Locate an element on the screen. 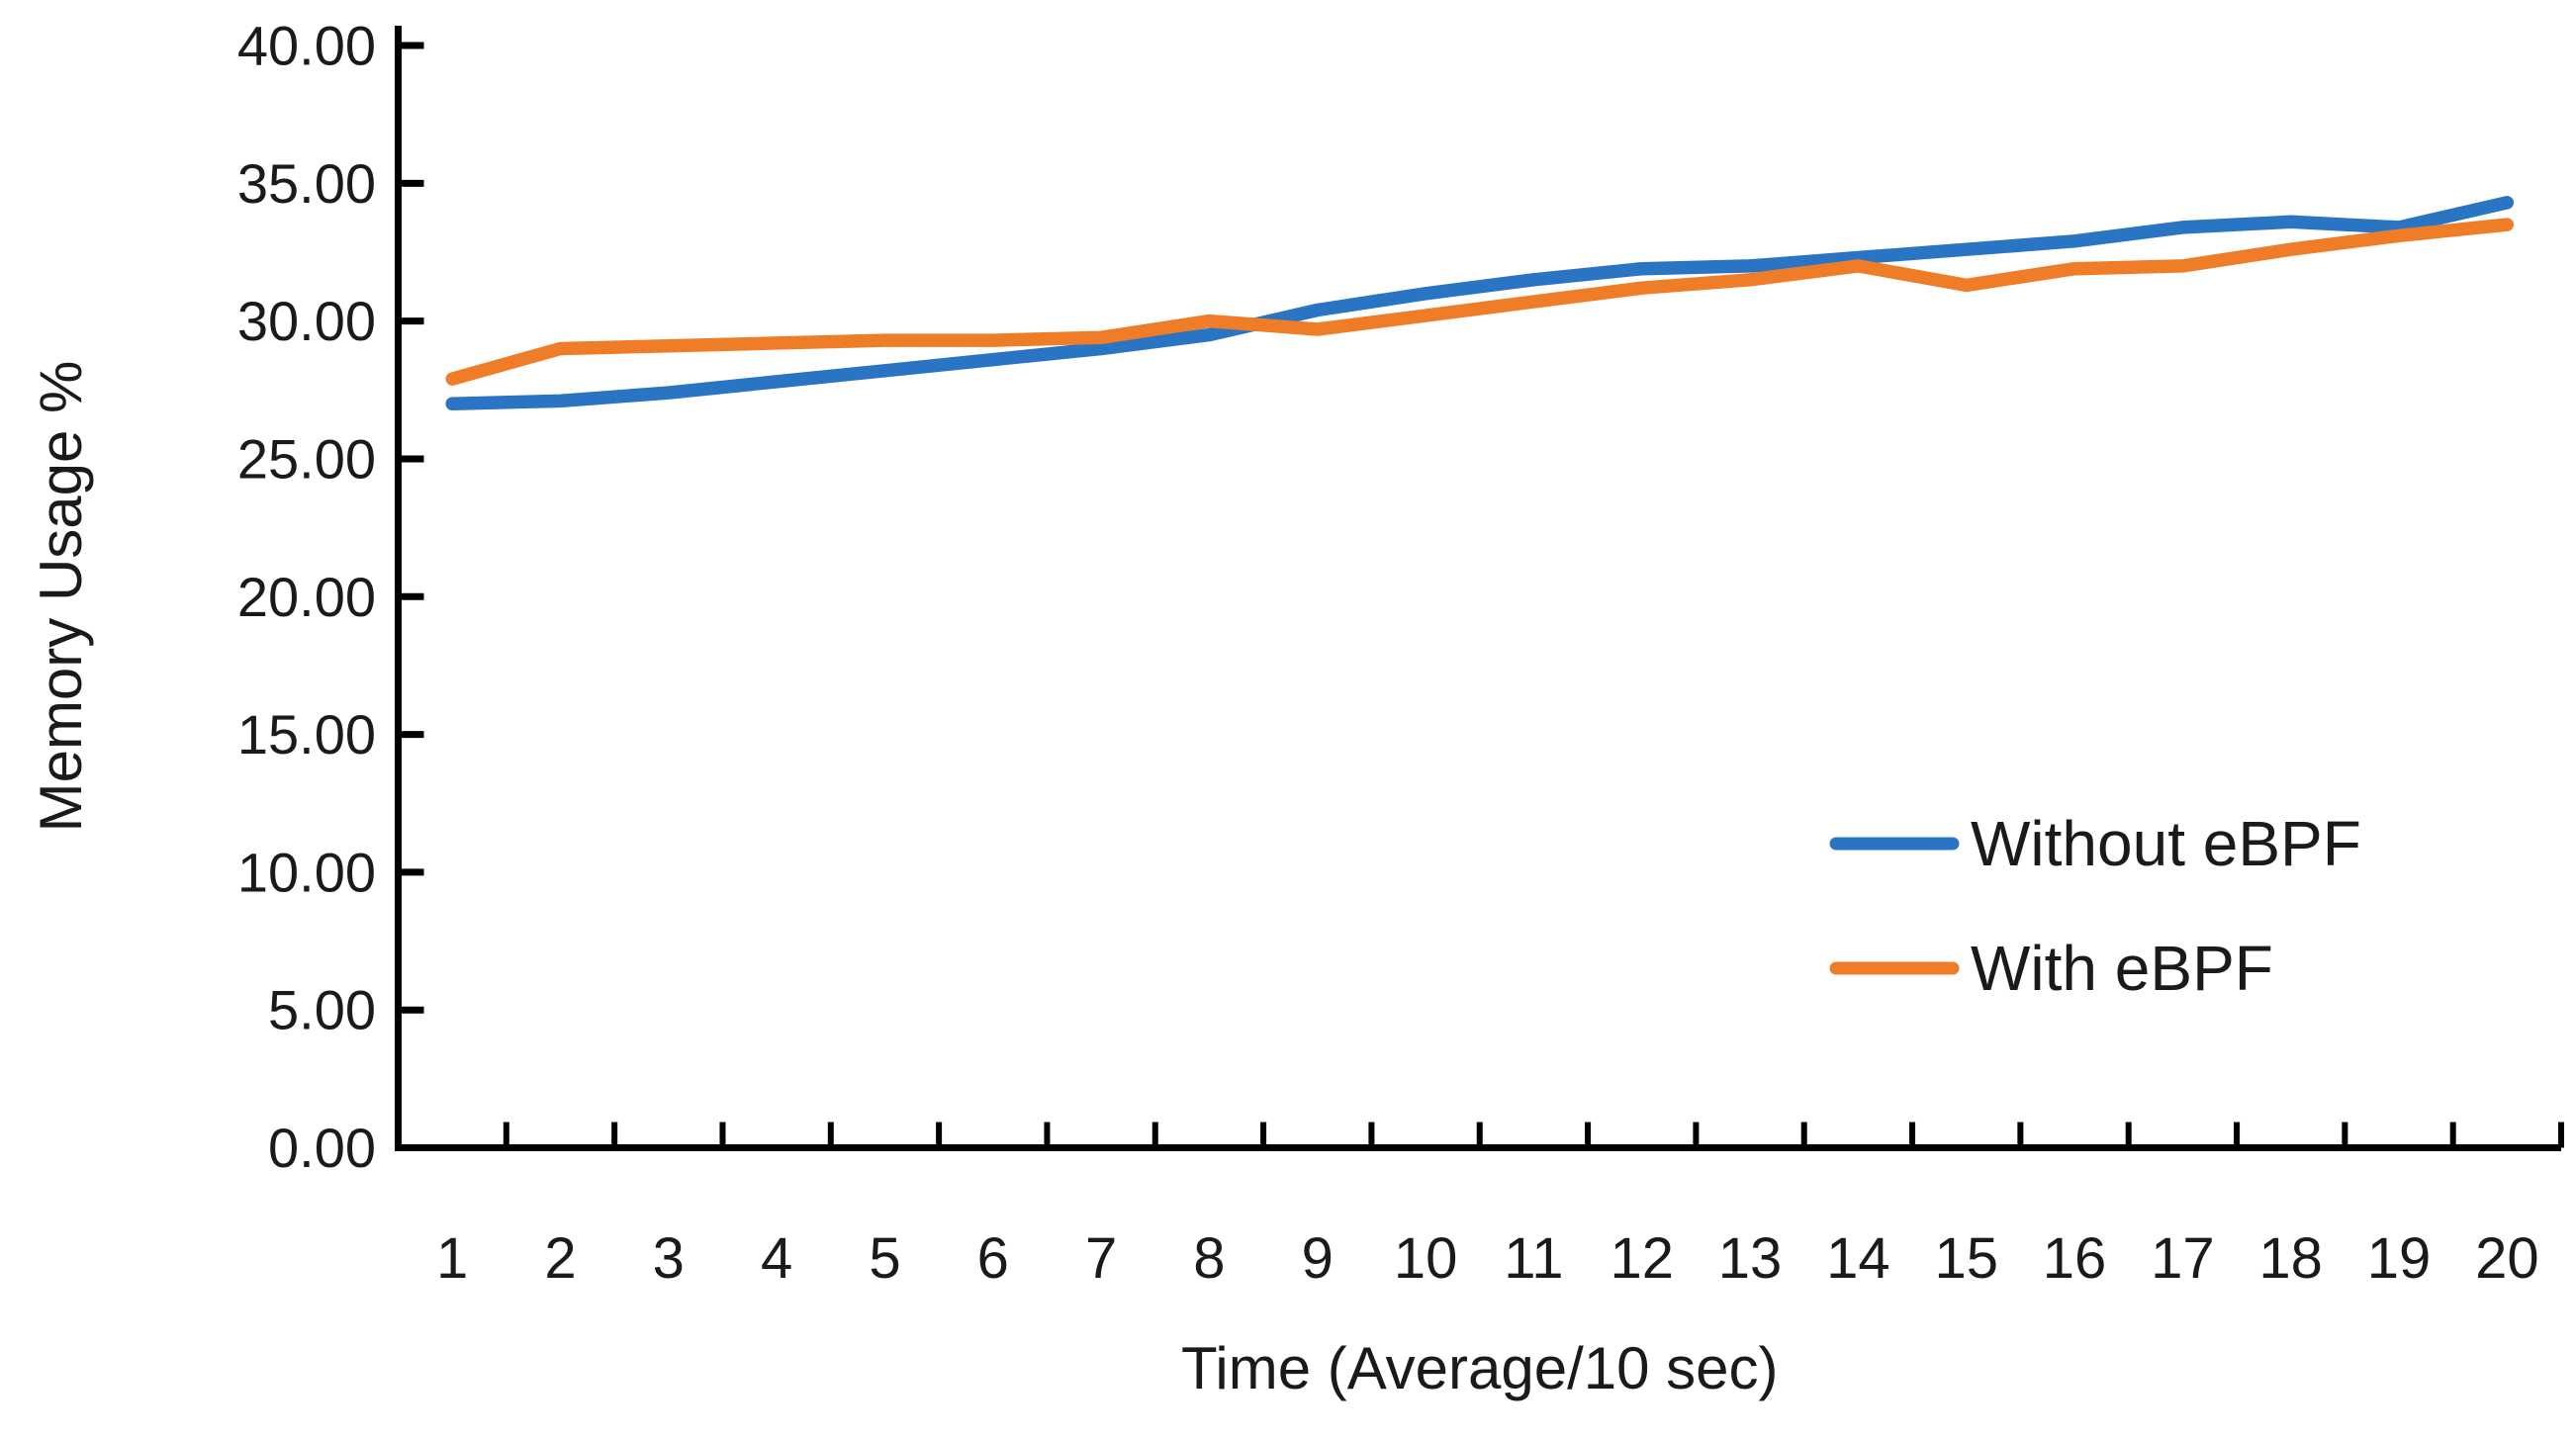 The width and height of the screenshot is (2576, 1440). x-tick-label: 3 is located at coordinates (669, 1258).